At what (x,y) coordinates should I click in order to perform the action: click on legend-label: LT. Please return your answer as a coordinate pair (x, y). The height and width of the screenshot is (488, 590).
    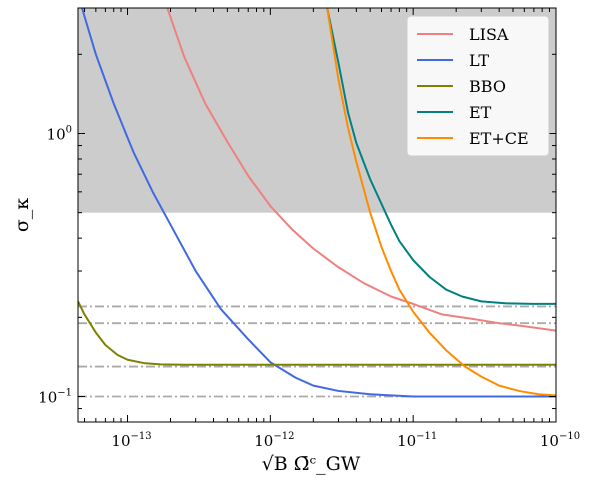
    Looking at the image, I should click on (479, 60).